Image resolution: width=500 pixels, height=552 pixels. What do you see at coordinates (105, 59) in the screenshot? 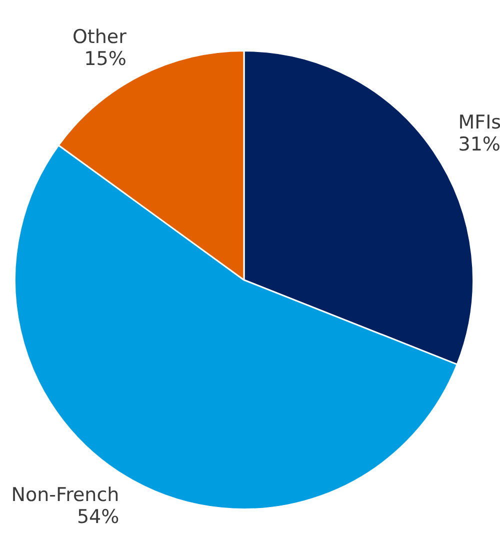
I see `data-label: 15%` at bounding box center [105, 59].